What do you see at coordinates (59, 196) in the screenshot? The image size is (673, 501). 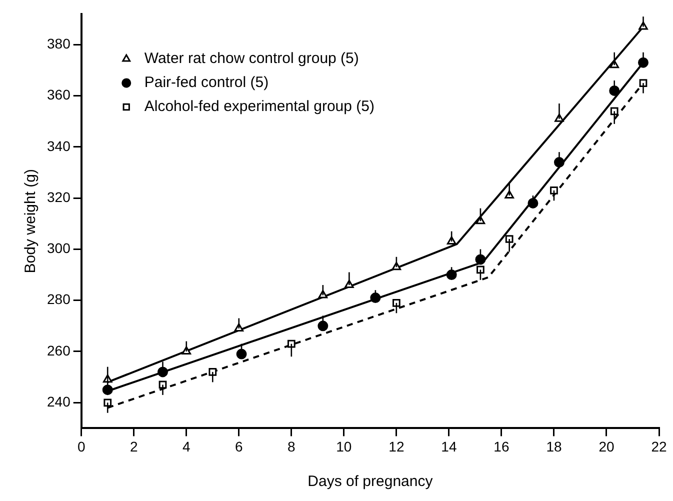 I see `y-tick-label: 320` at bounding box center [59, 196].